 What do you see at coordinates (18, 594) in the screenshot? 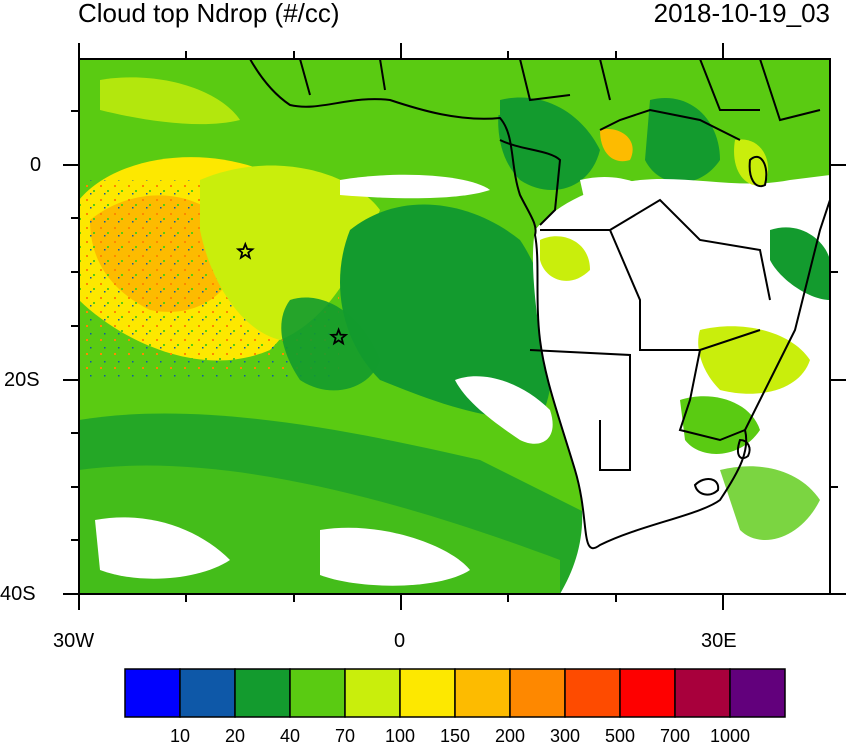
I see `lat-label-40s: 40S` at bounding box center [18, 594].